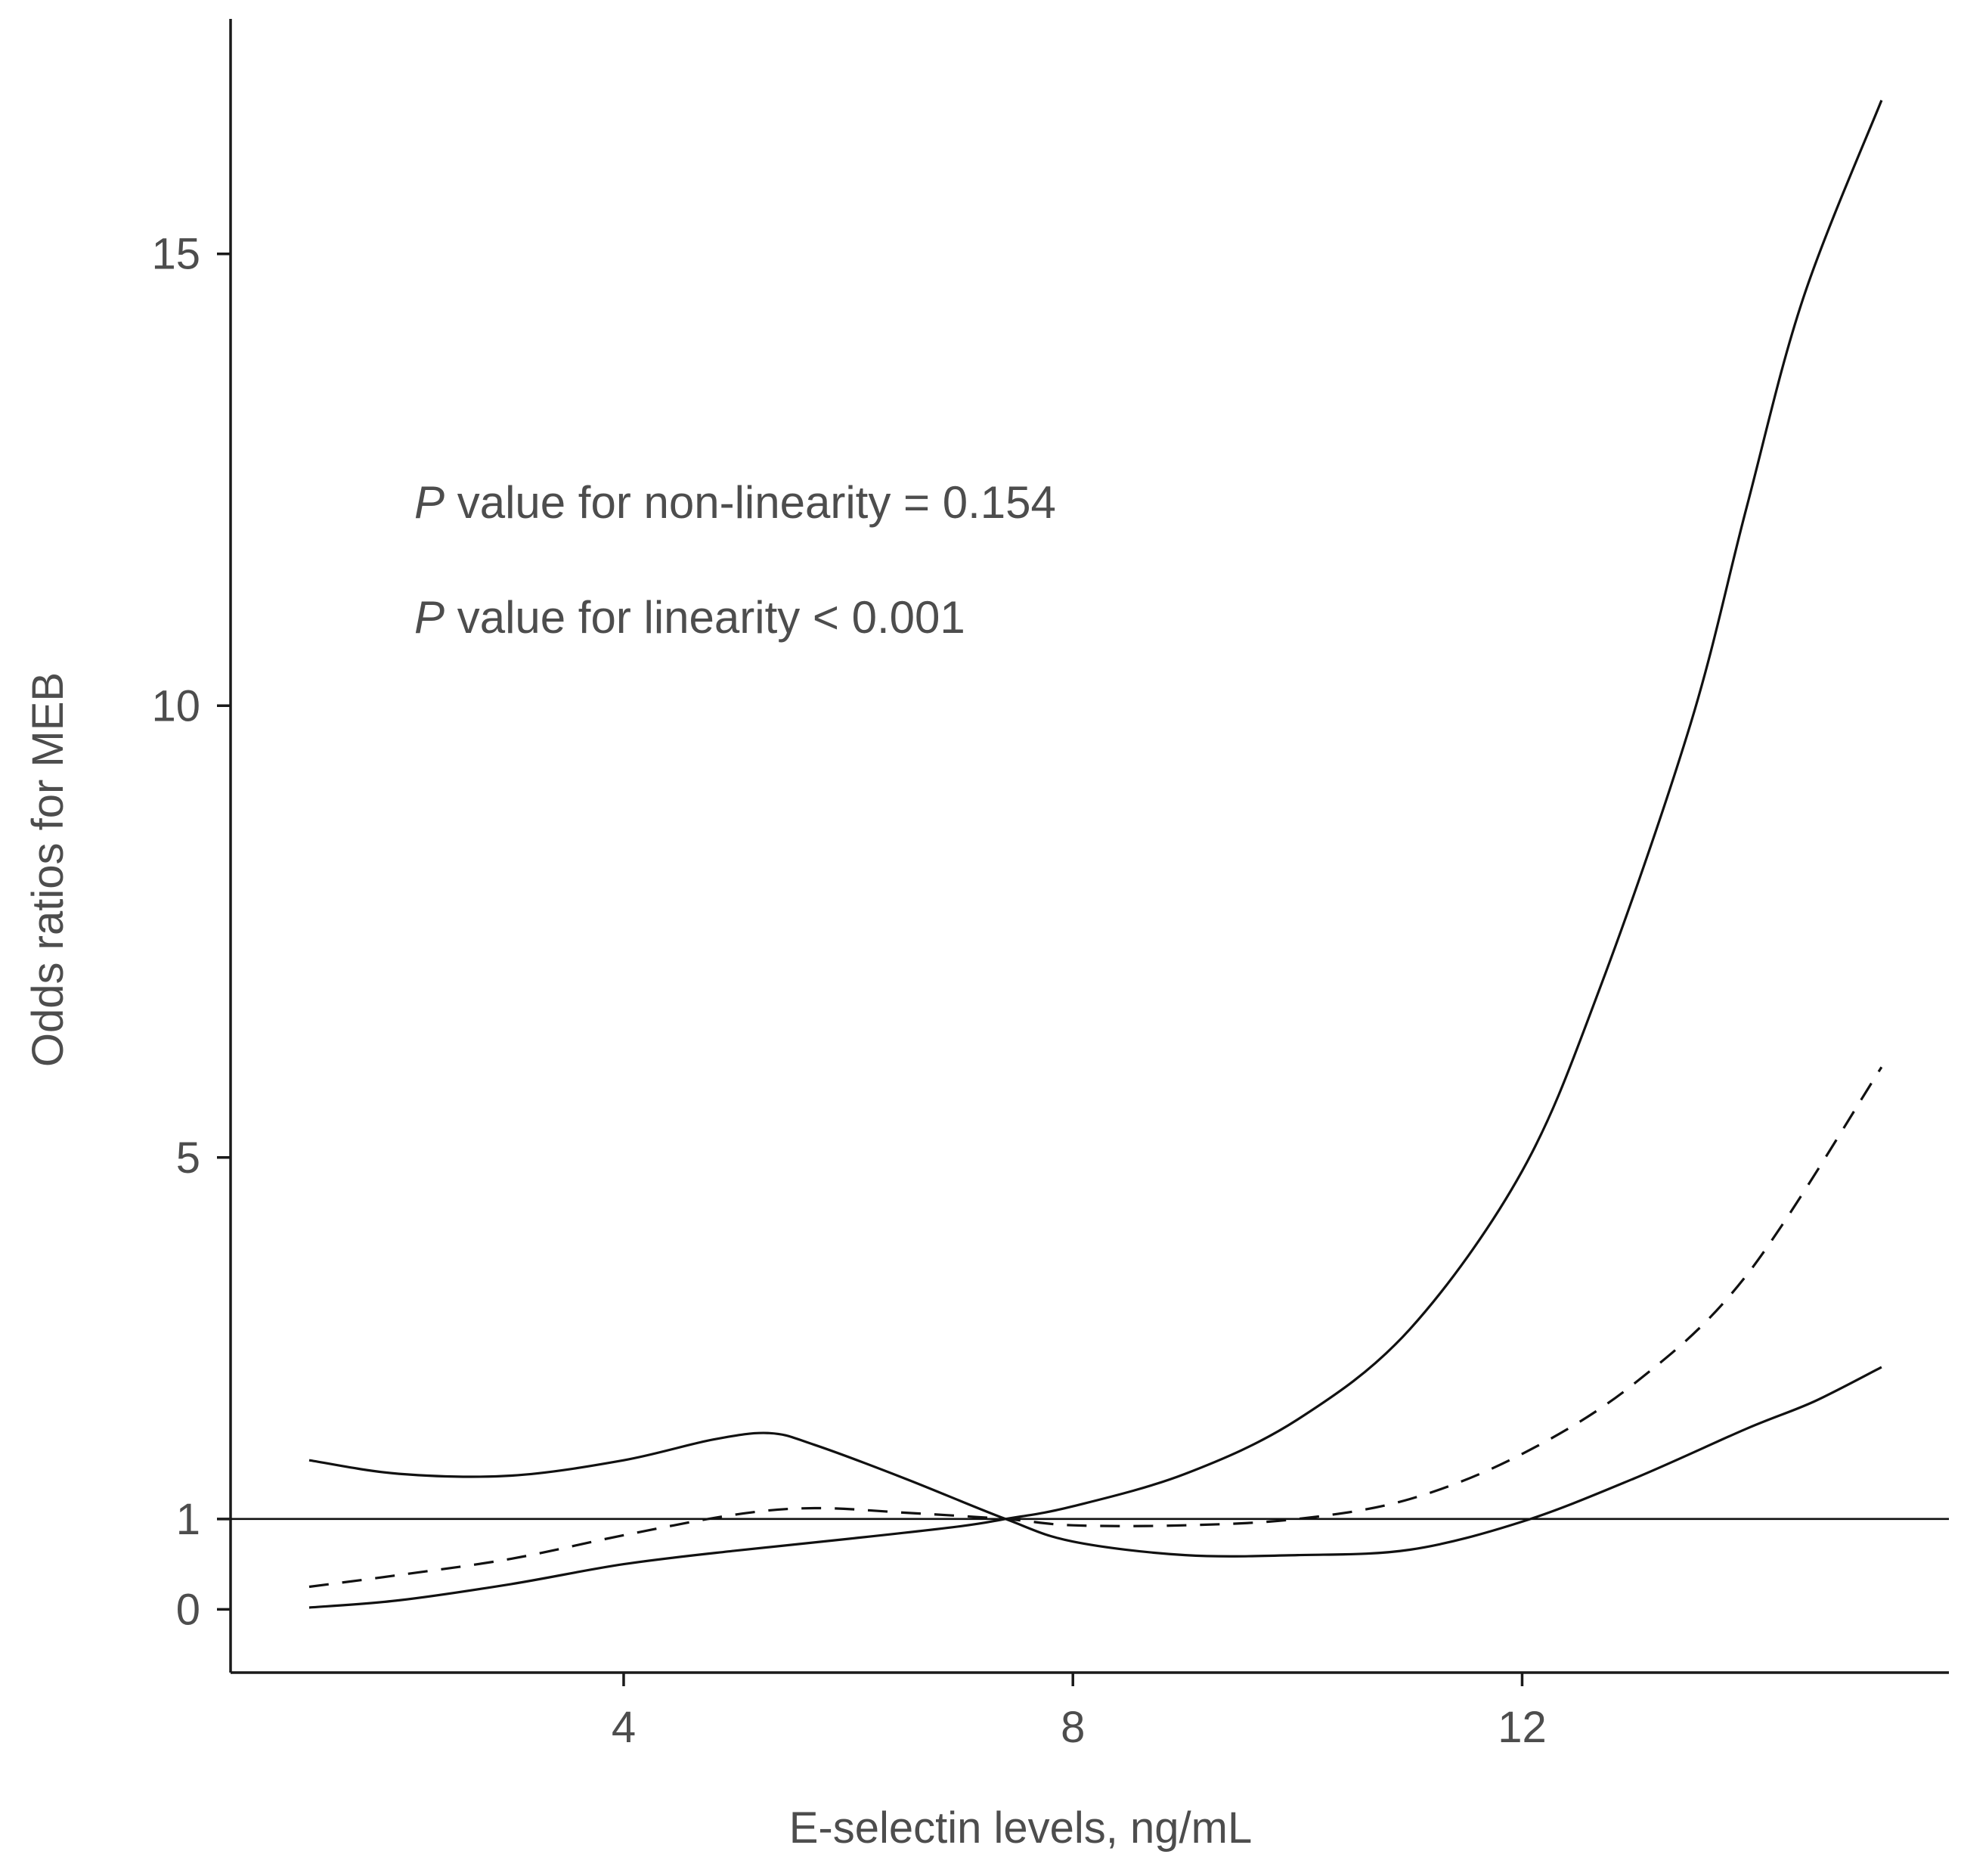  I want to click on y-axis-title: Odds ratios for MEB, so click(48, 869).